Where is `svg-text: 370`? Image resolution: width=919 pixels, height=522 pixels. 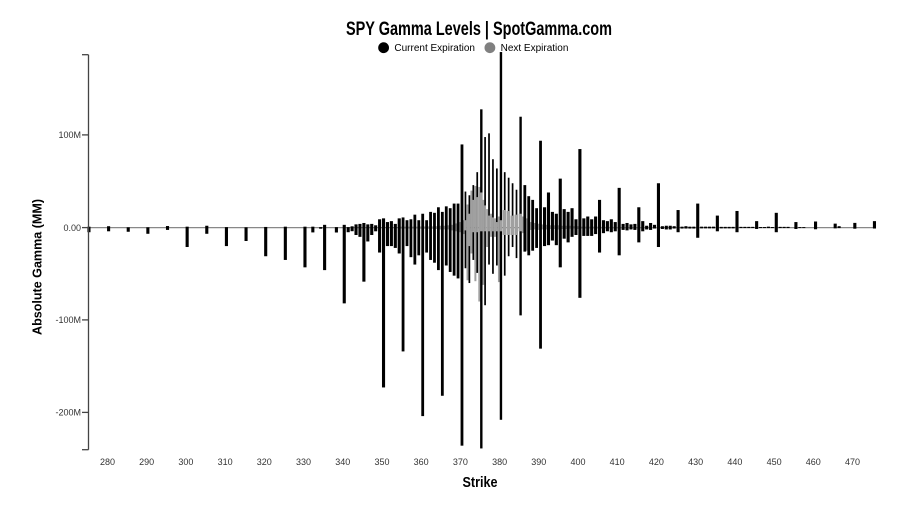
svg-text: 370 is located at coordinates (460, 462).